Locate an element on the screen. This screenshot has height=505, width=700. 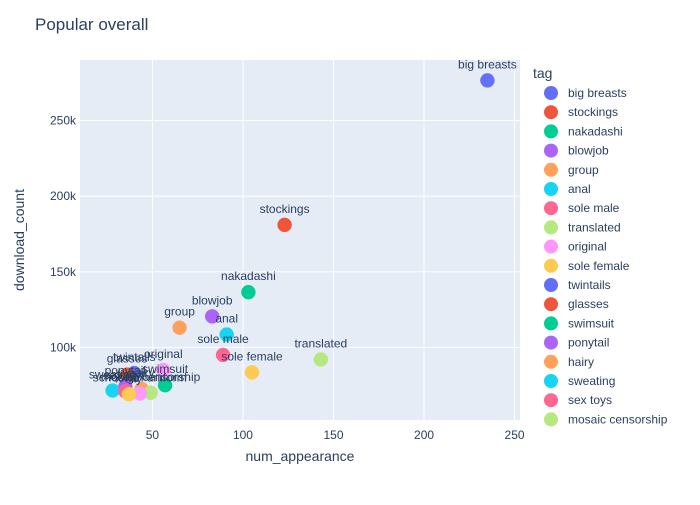
legend-label: mosaic censorship is located at coordinates (618, 419).